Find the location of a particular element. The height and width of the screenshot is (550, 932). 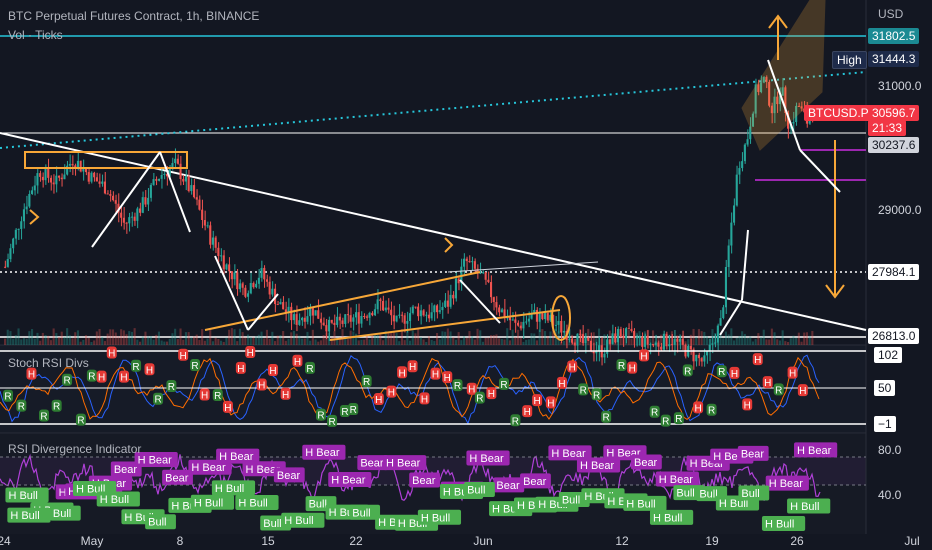

high-value-tag: 31444.3 is located at coordinates (894, 59).